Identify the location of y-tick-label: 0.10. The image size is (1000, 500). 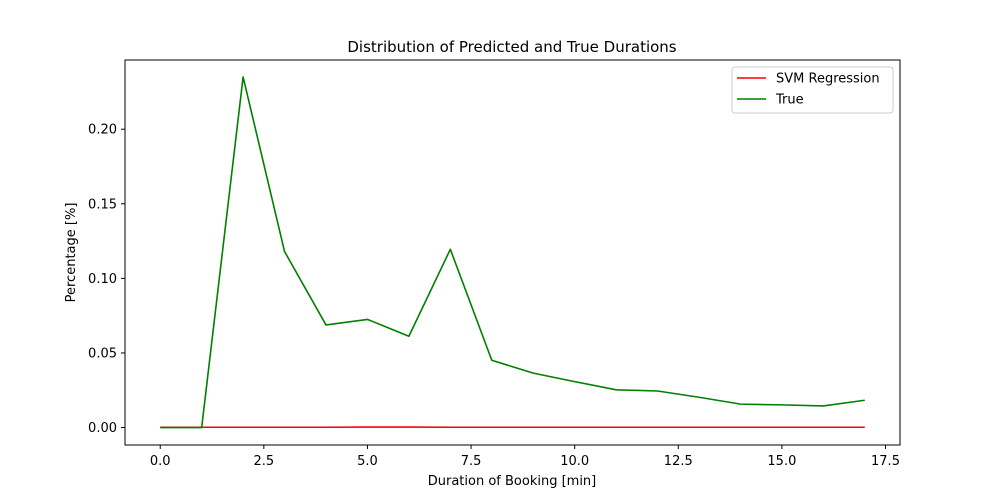
(102, 279).